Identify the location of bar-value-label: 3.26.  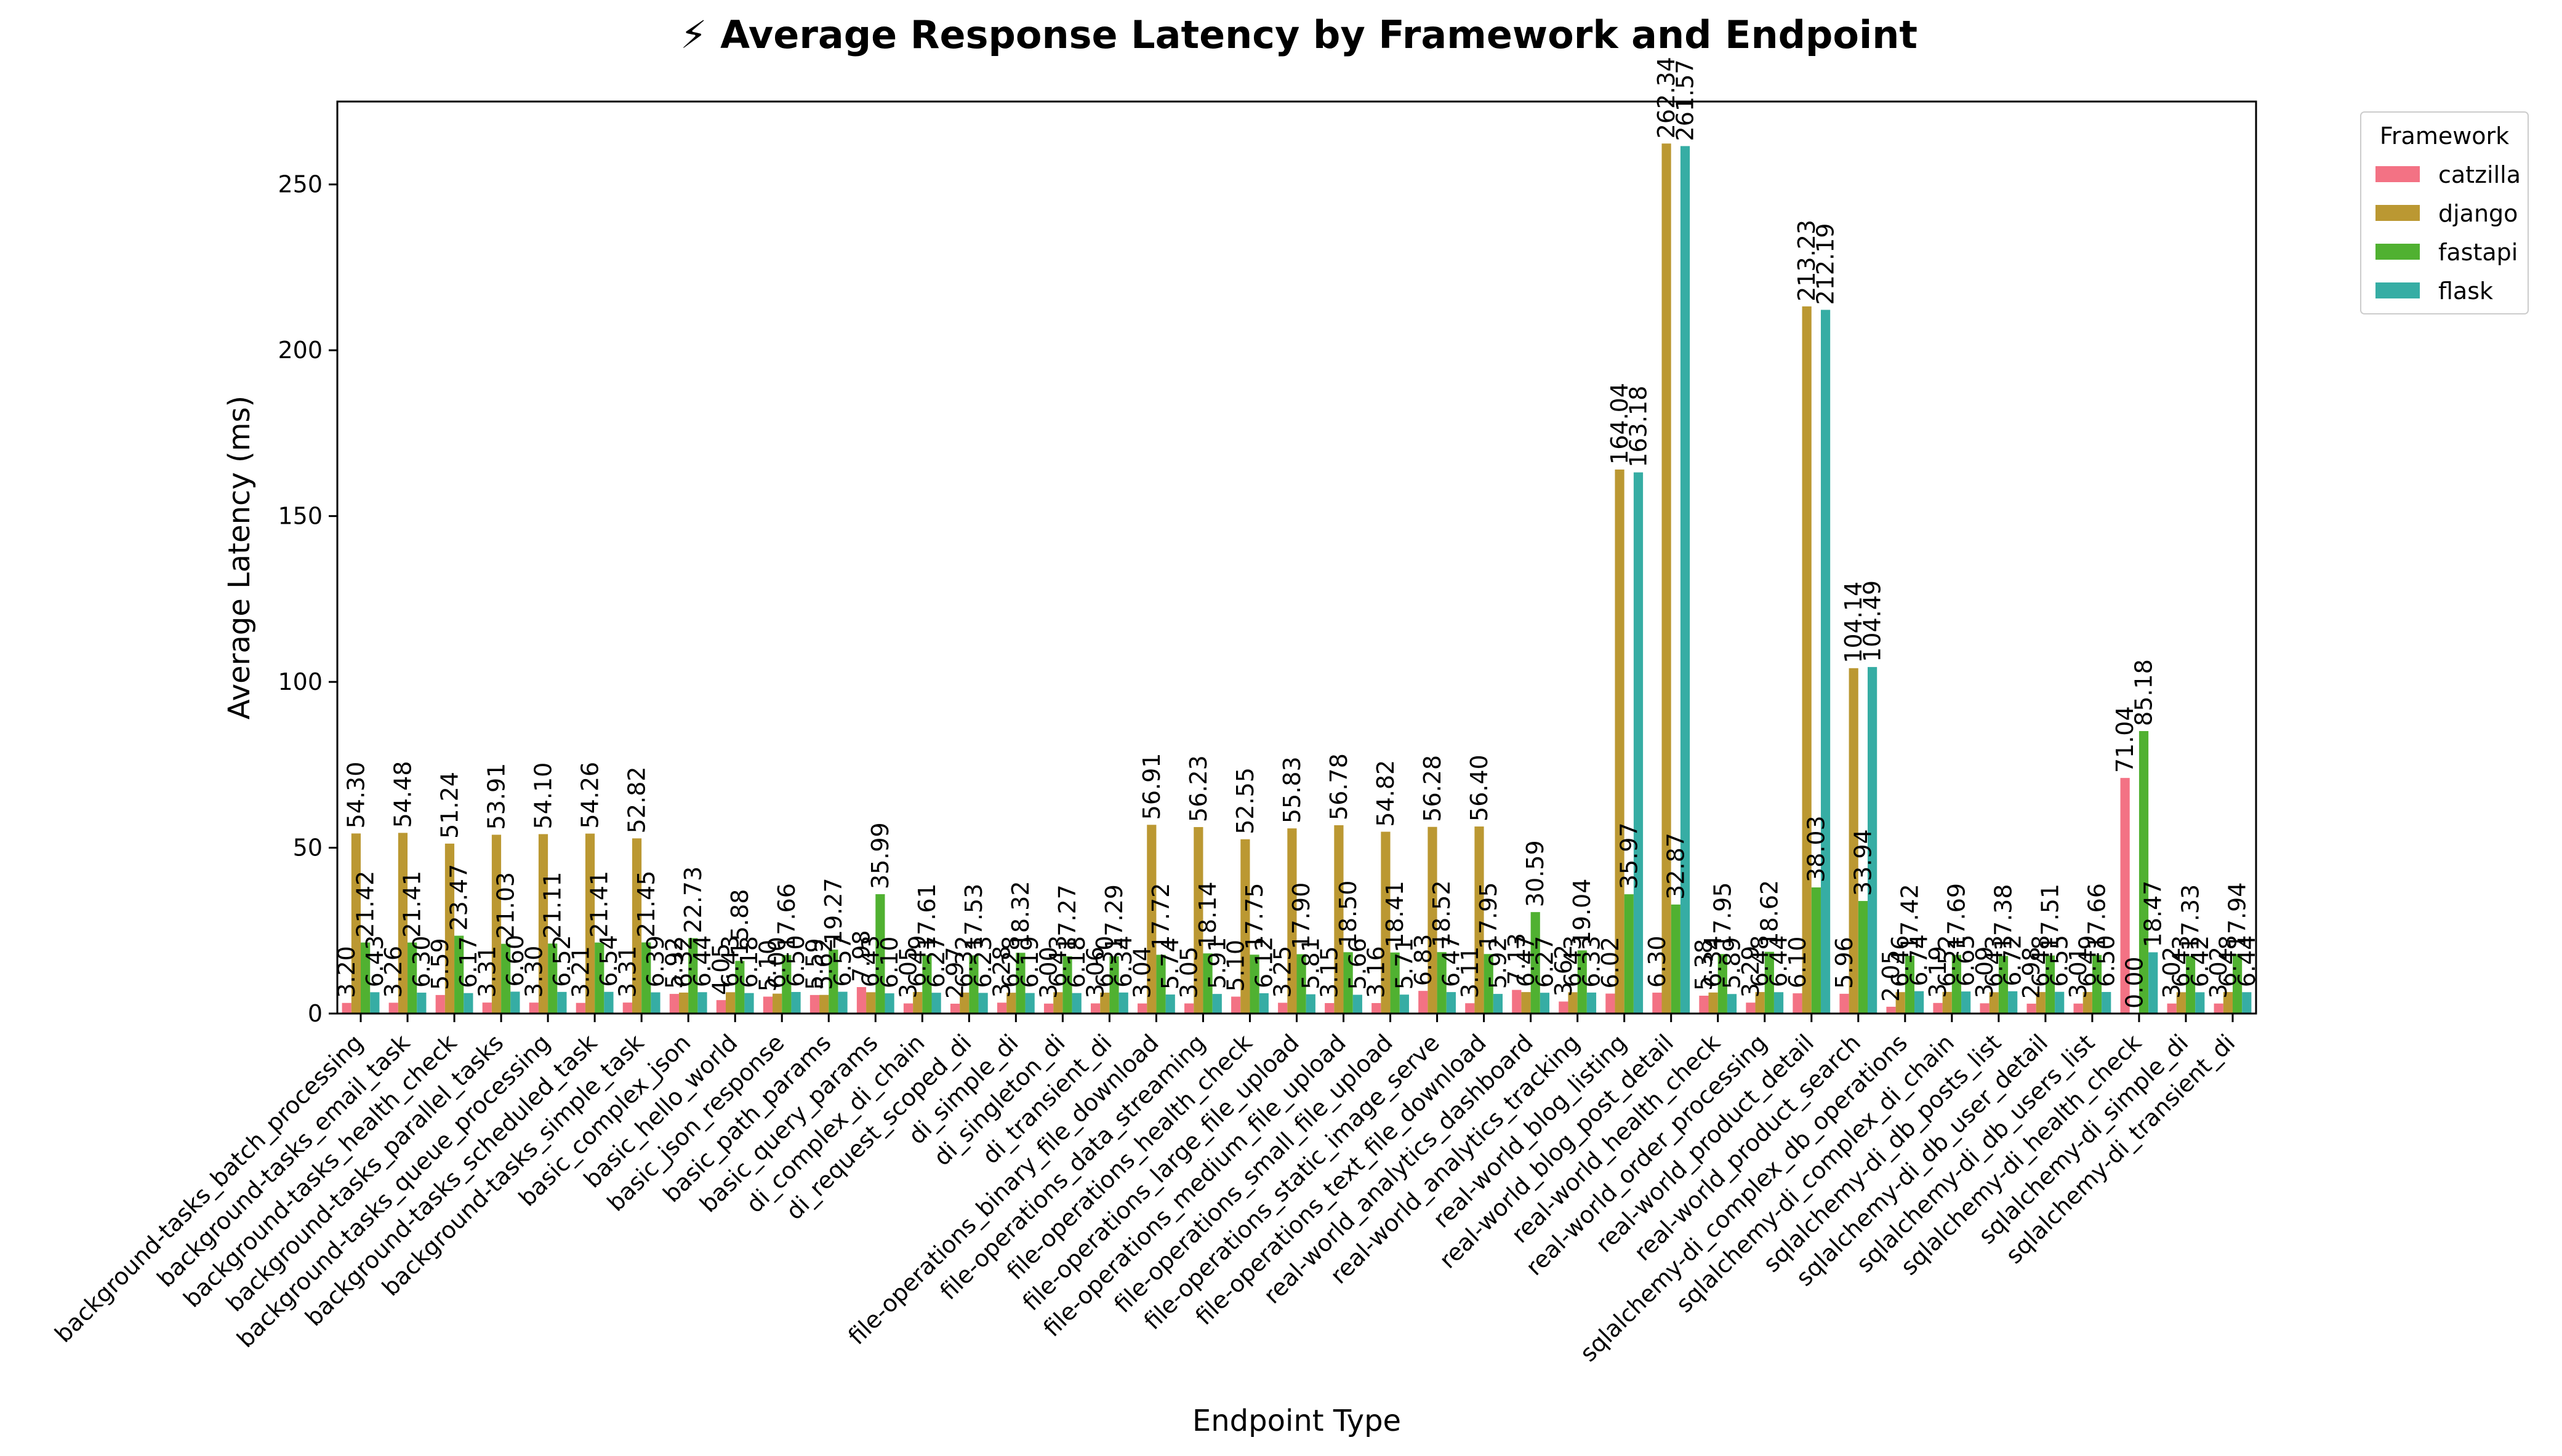
(393, 972).